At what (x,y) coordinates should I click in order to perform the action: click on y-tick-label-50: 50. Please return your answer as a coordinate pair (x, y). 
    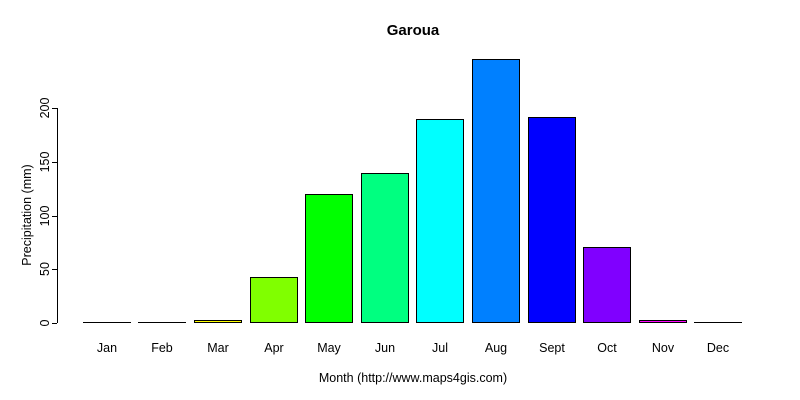
    Looking at the image, I should click on (45, 269).